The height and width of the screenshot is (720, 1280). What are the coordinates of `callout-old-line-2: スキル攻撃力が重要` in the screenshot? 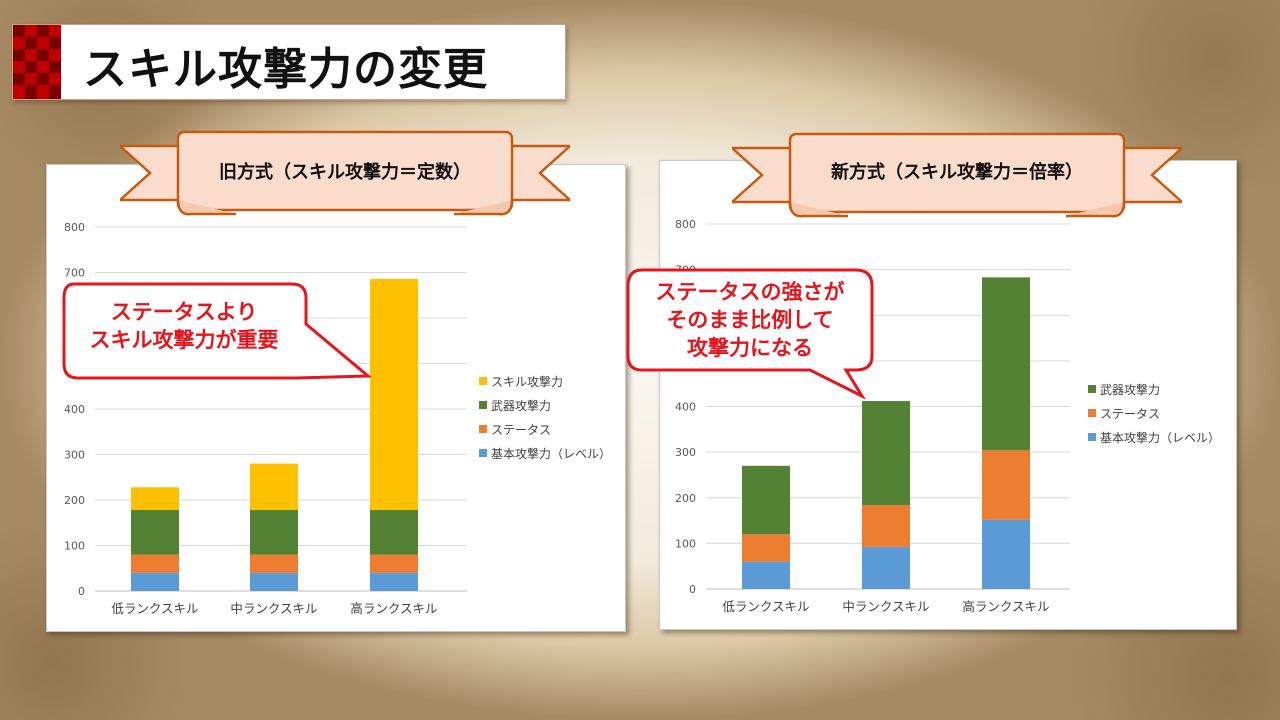 It's located at (184, 340).